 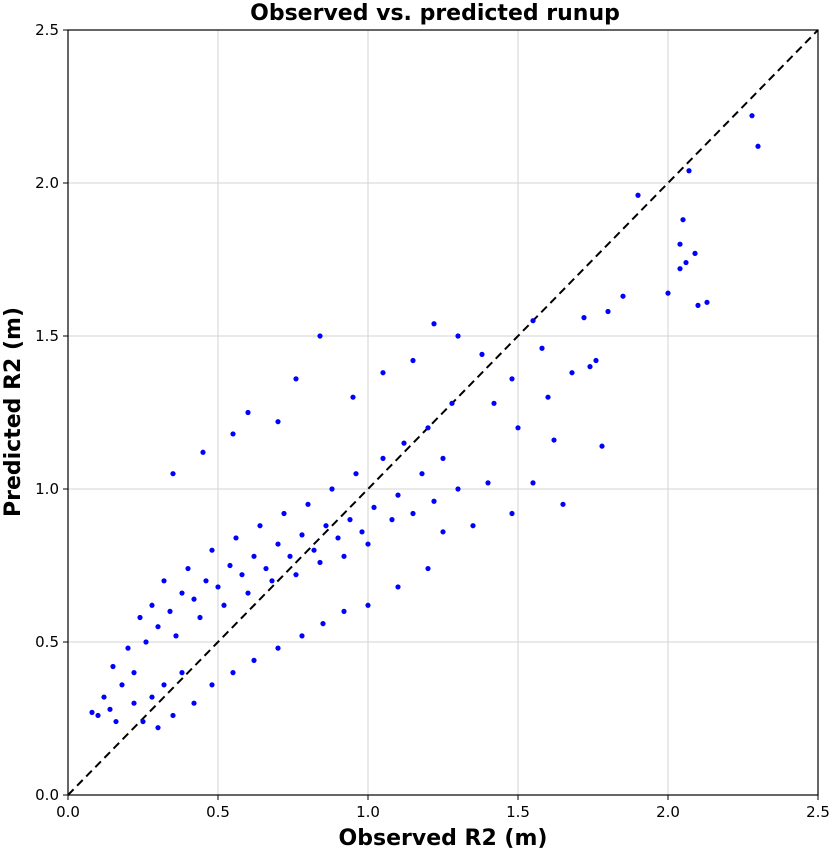 I want to click on y-tick-label: 0.5, so click(x=47, y=642).